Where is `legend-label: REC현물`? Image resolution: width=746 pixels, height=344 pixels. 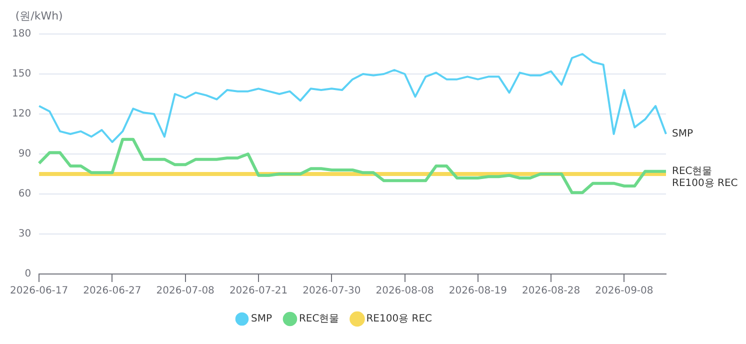
legend-label: REC현물 is located at coordinates (319, 319).